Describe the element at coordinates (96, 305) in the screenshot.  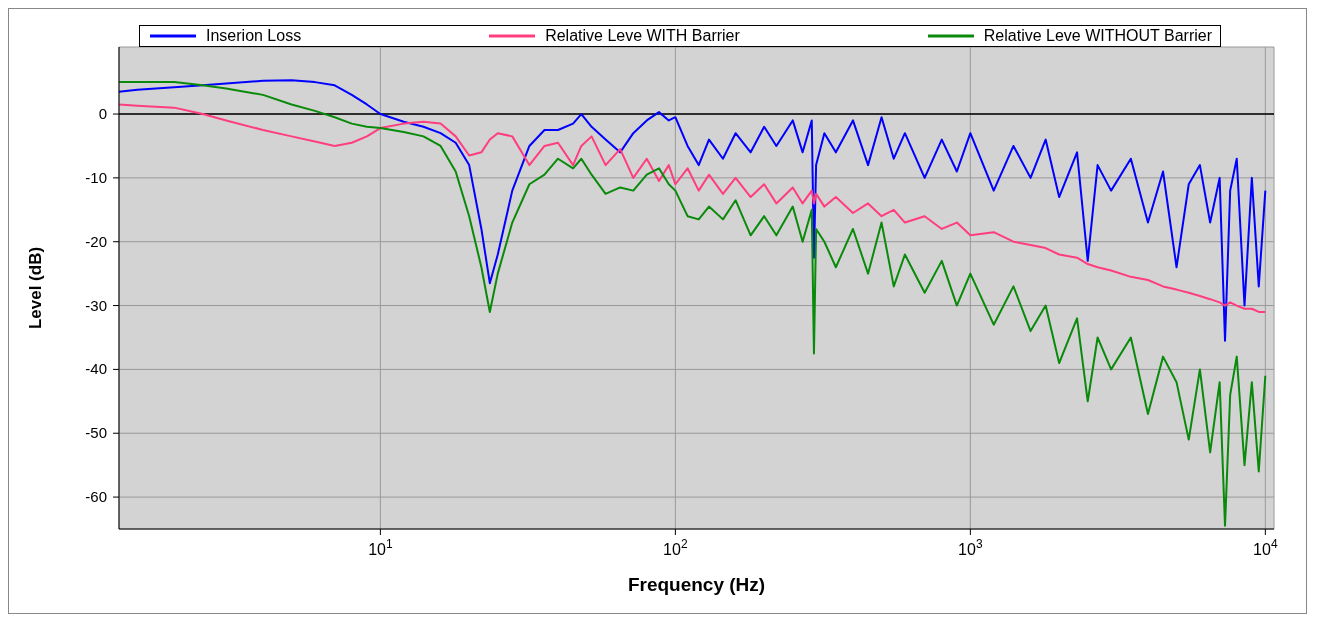
I see `y-tick-label: -30` at that location.